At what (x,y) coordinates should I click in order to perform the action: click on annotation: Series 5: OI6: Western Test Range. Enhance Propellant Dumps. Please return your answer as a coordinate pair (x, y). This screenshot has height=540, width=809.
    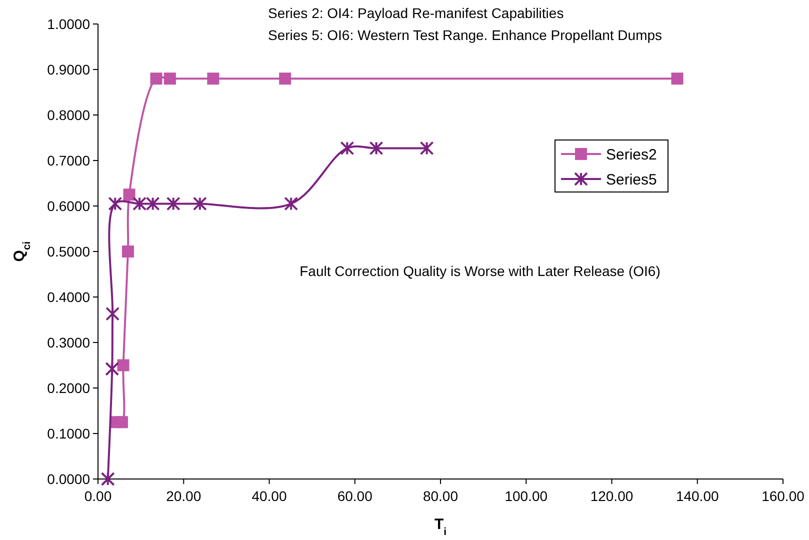
    Looking at the image, I should click on (465, 35).